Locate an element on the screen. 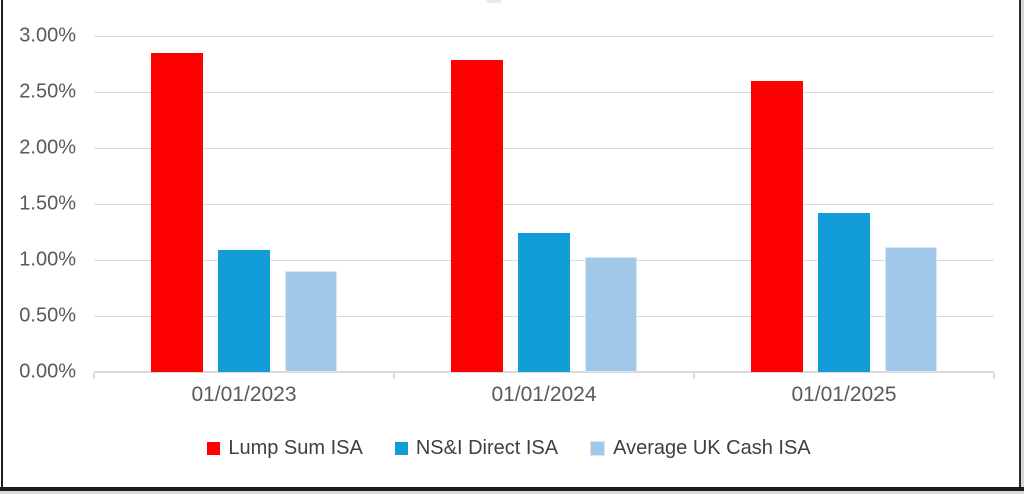 This screenshot has height=494, width=1024. frame-border-right is located at coordinates (1020, 247).